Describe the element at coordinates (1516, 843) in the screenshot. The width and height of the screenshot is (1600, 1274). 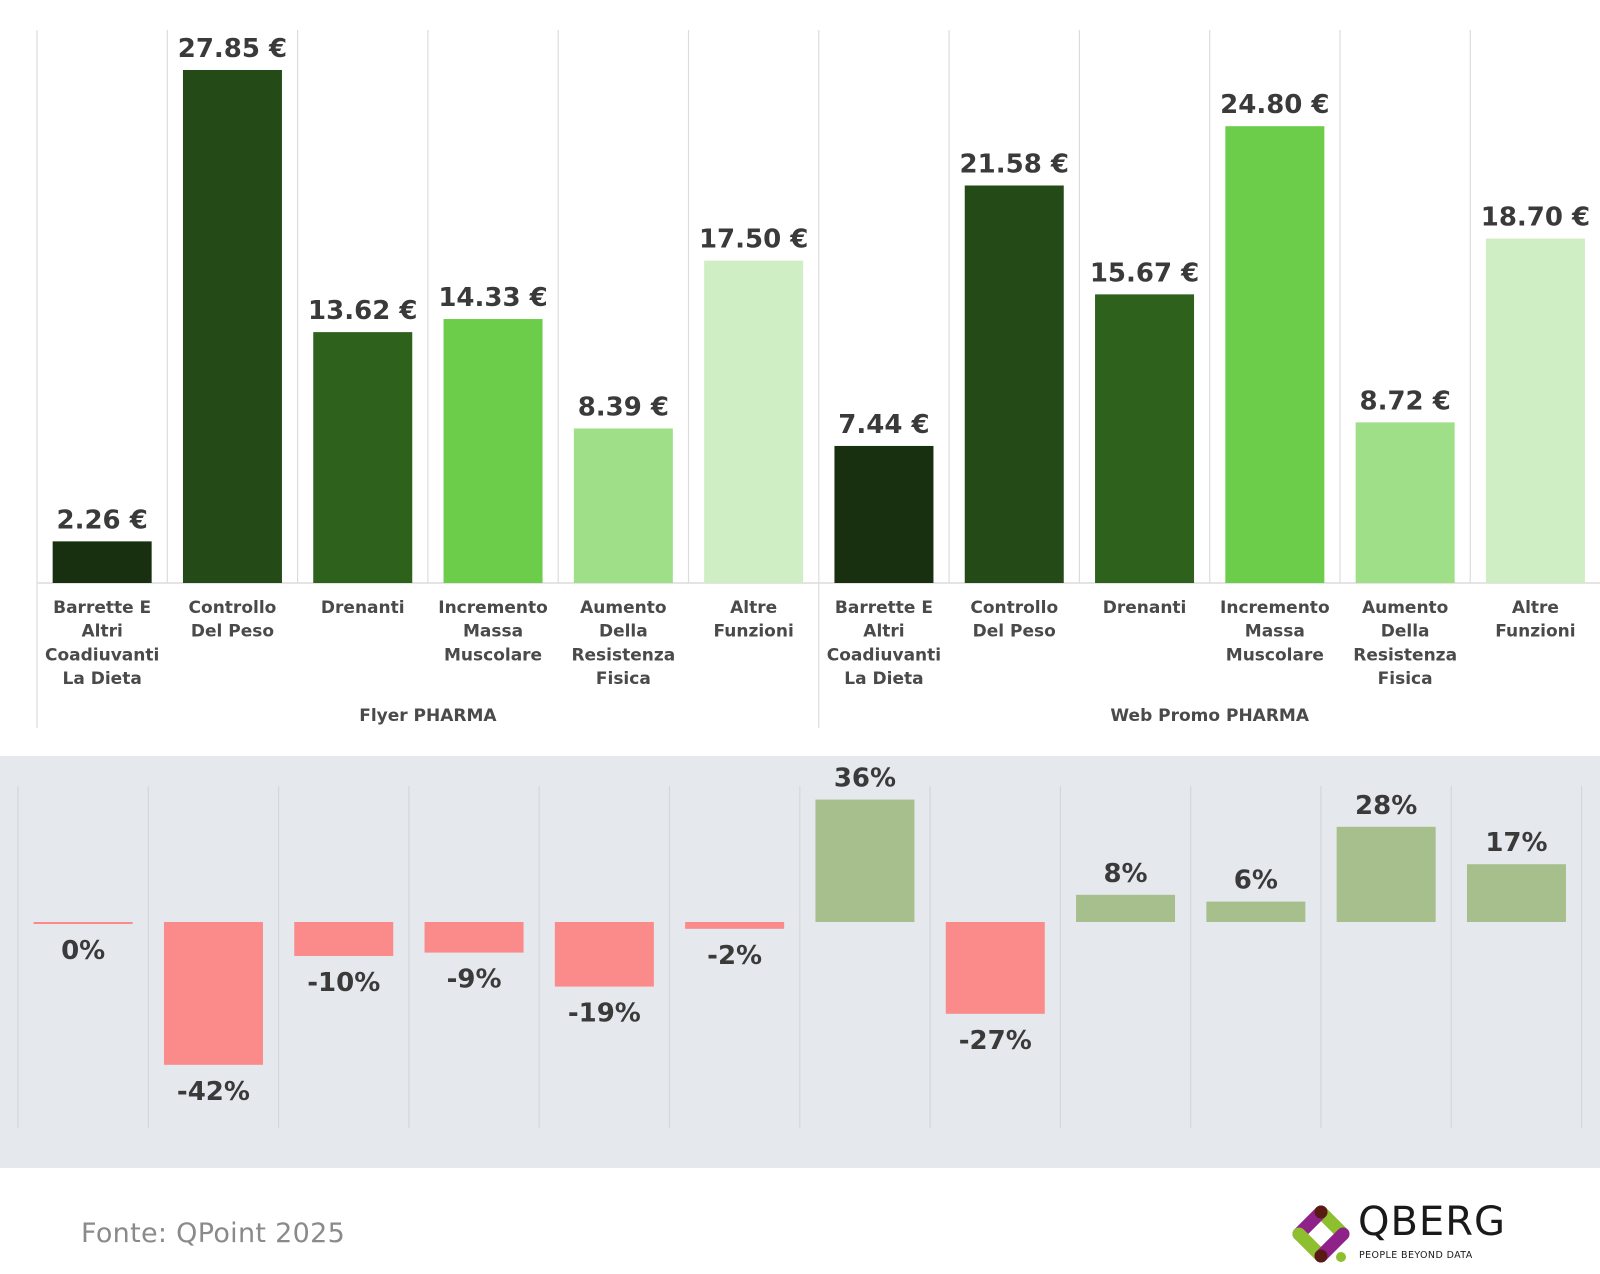
I see `variation-value-label: 17%` at that location.